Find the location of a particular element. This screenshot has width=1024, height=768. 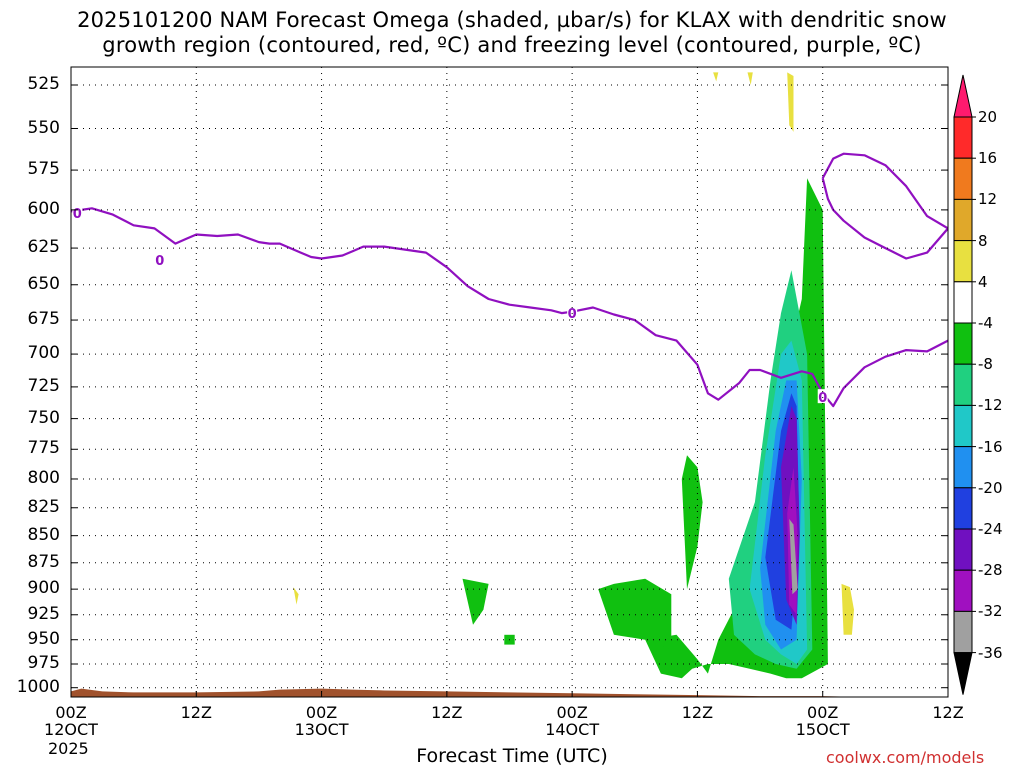

colorbar-label: 16 is located at coordinates (988, 158).